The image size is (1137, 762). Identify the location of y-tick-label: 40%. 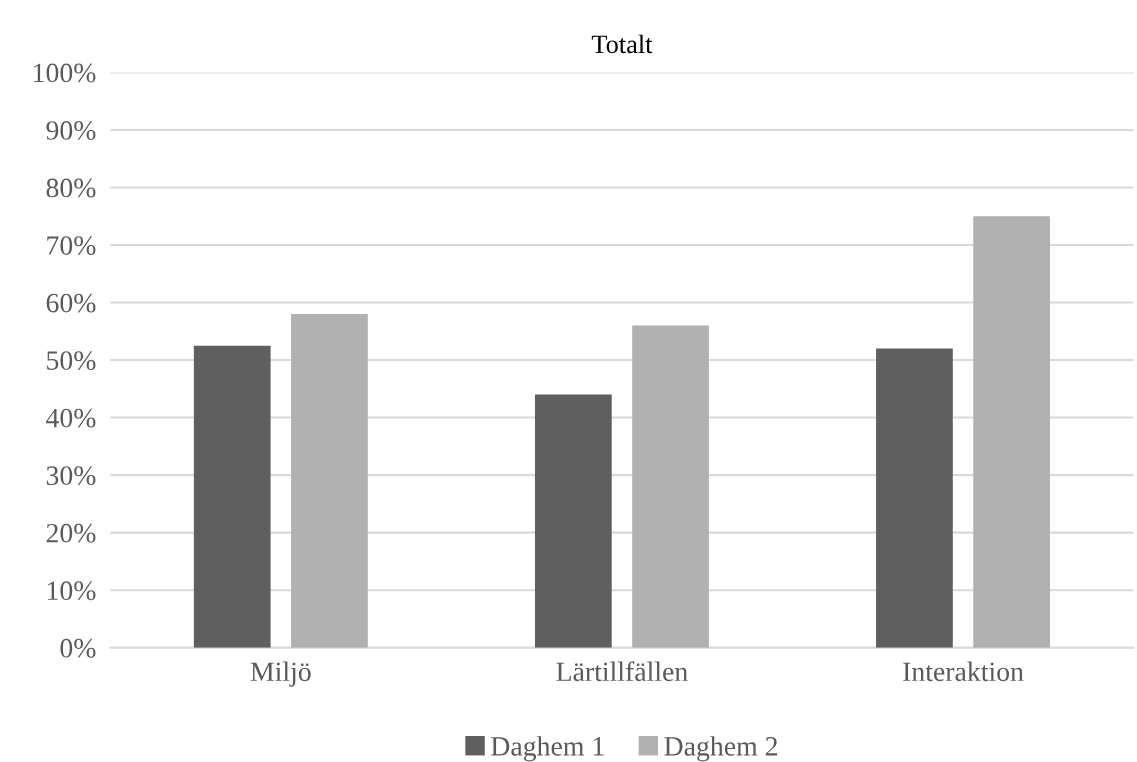
(71, 418).